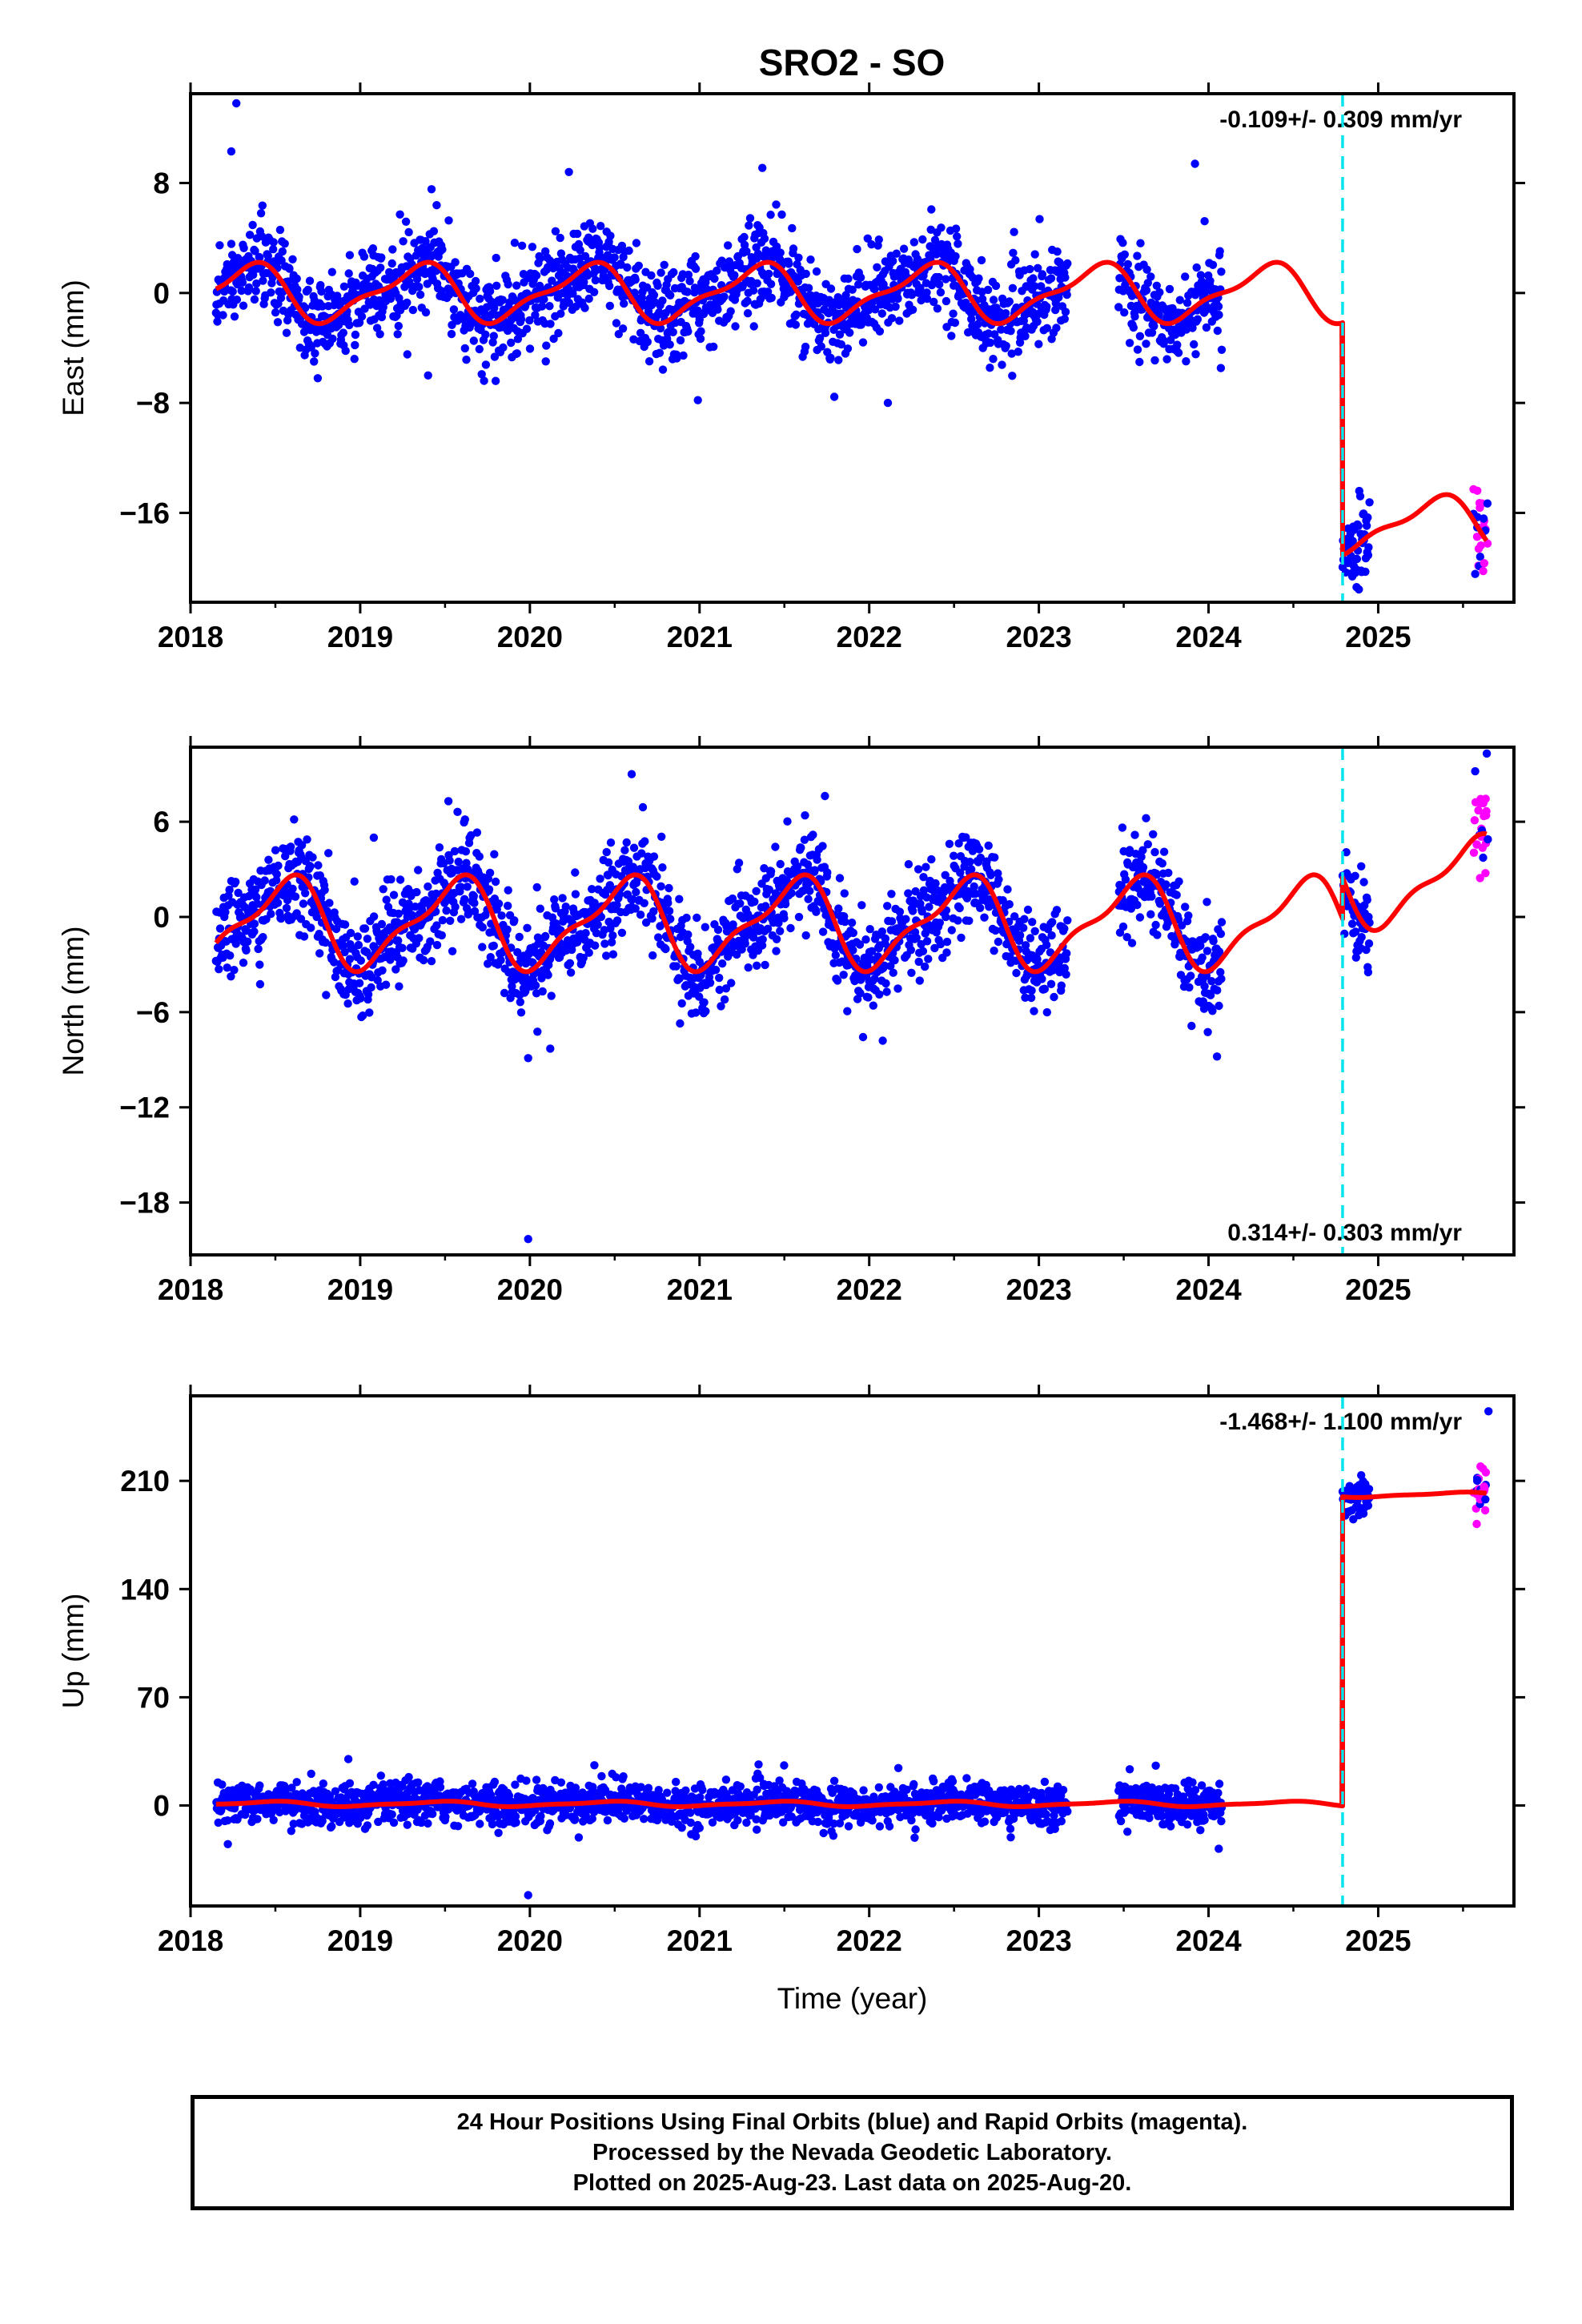 The image size is (1582, 2324). What do you see at coordinates (1378, 637) in the screenshot?
I see `x-tick-label: 2025` at bounding box center [1378, 637].